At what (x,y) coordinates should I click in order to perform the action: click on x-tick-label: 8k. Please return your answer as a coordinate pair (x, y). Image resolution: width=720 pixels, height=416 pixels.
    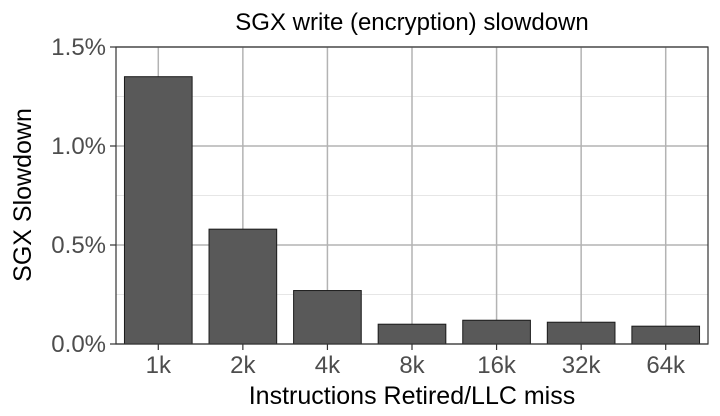
    Looking at the image, I should click on (412, 365).